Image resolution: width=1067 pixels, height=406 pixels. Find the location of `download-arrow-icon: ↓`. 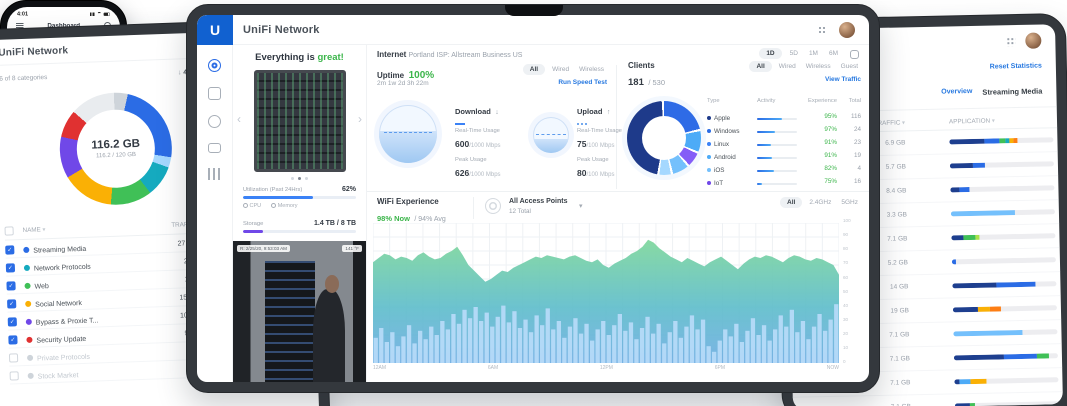

download-arrow-icon: ↓ is located at coordinates (497, 112).